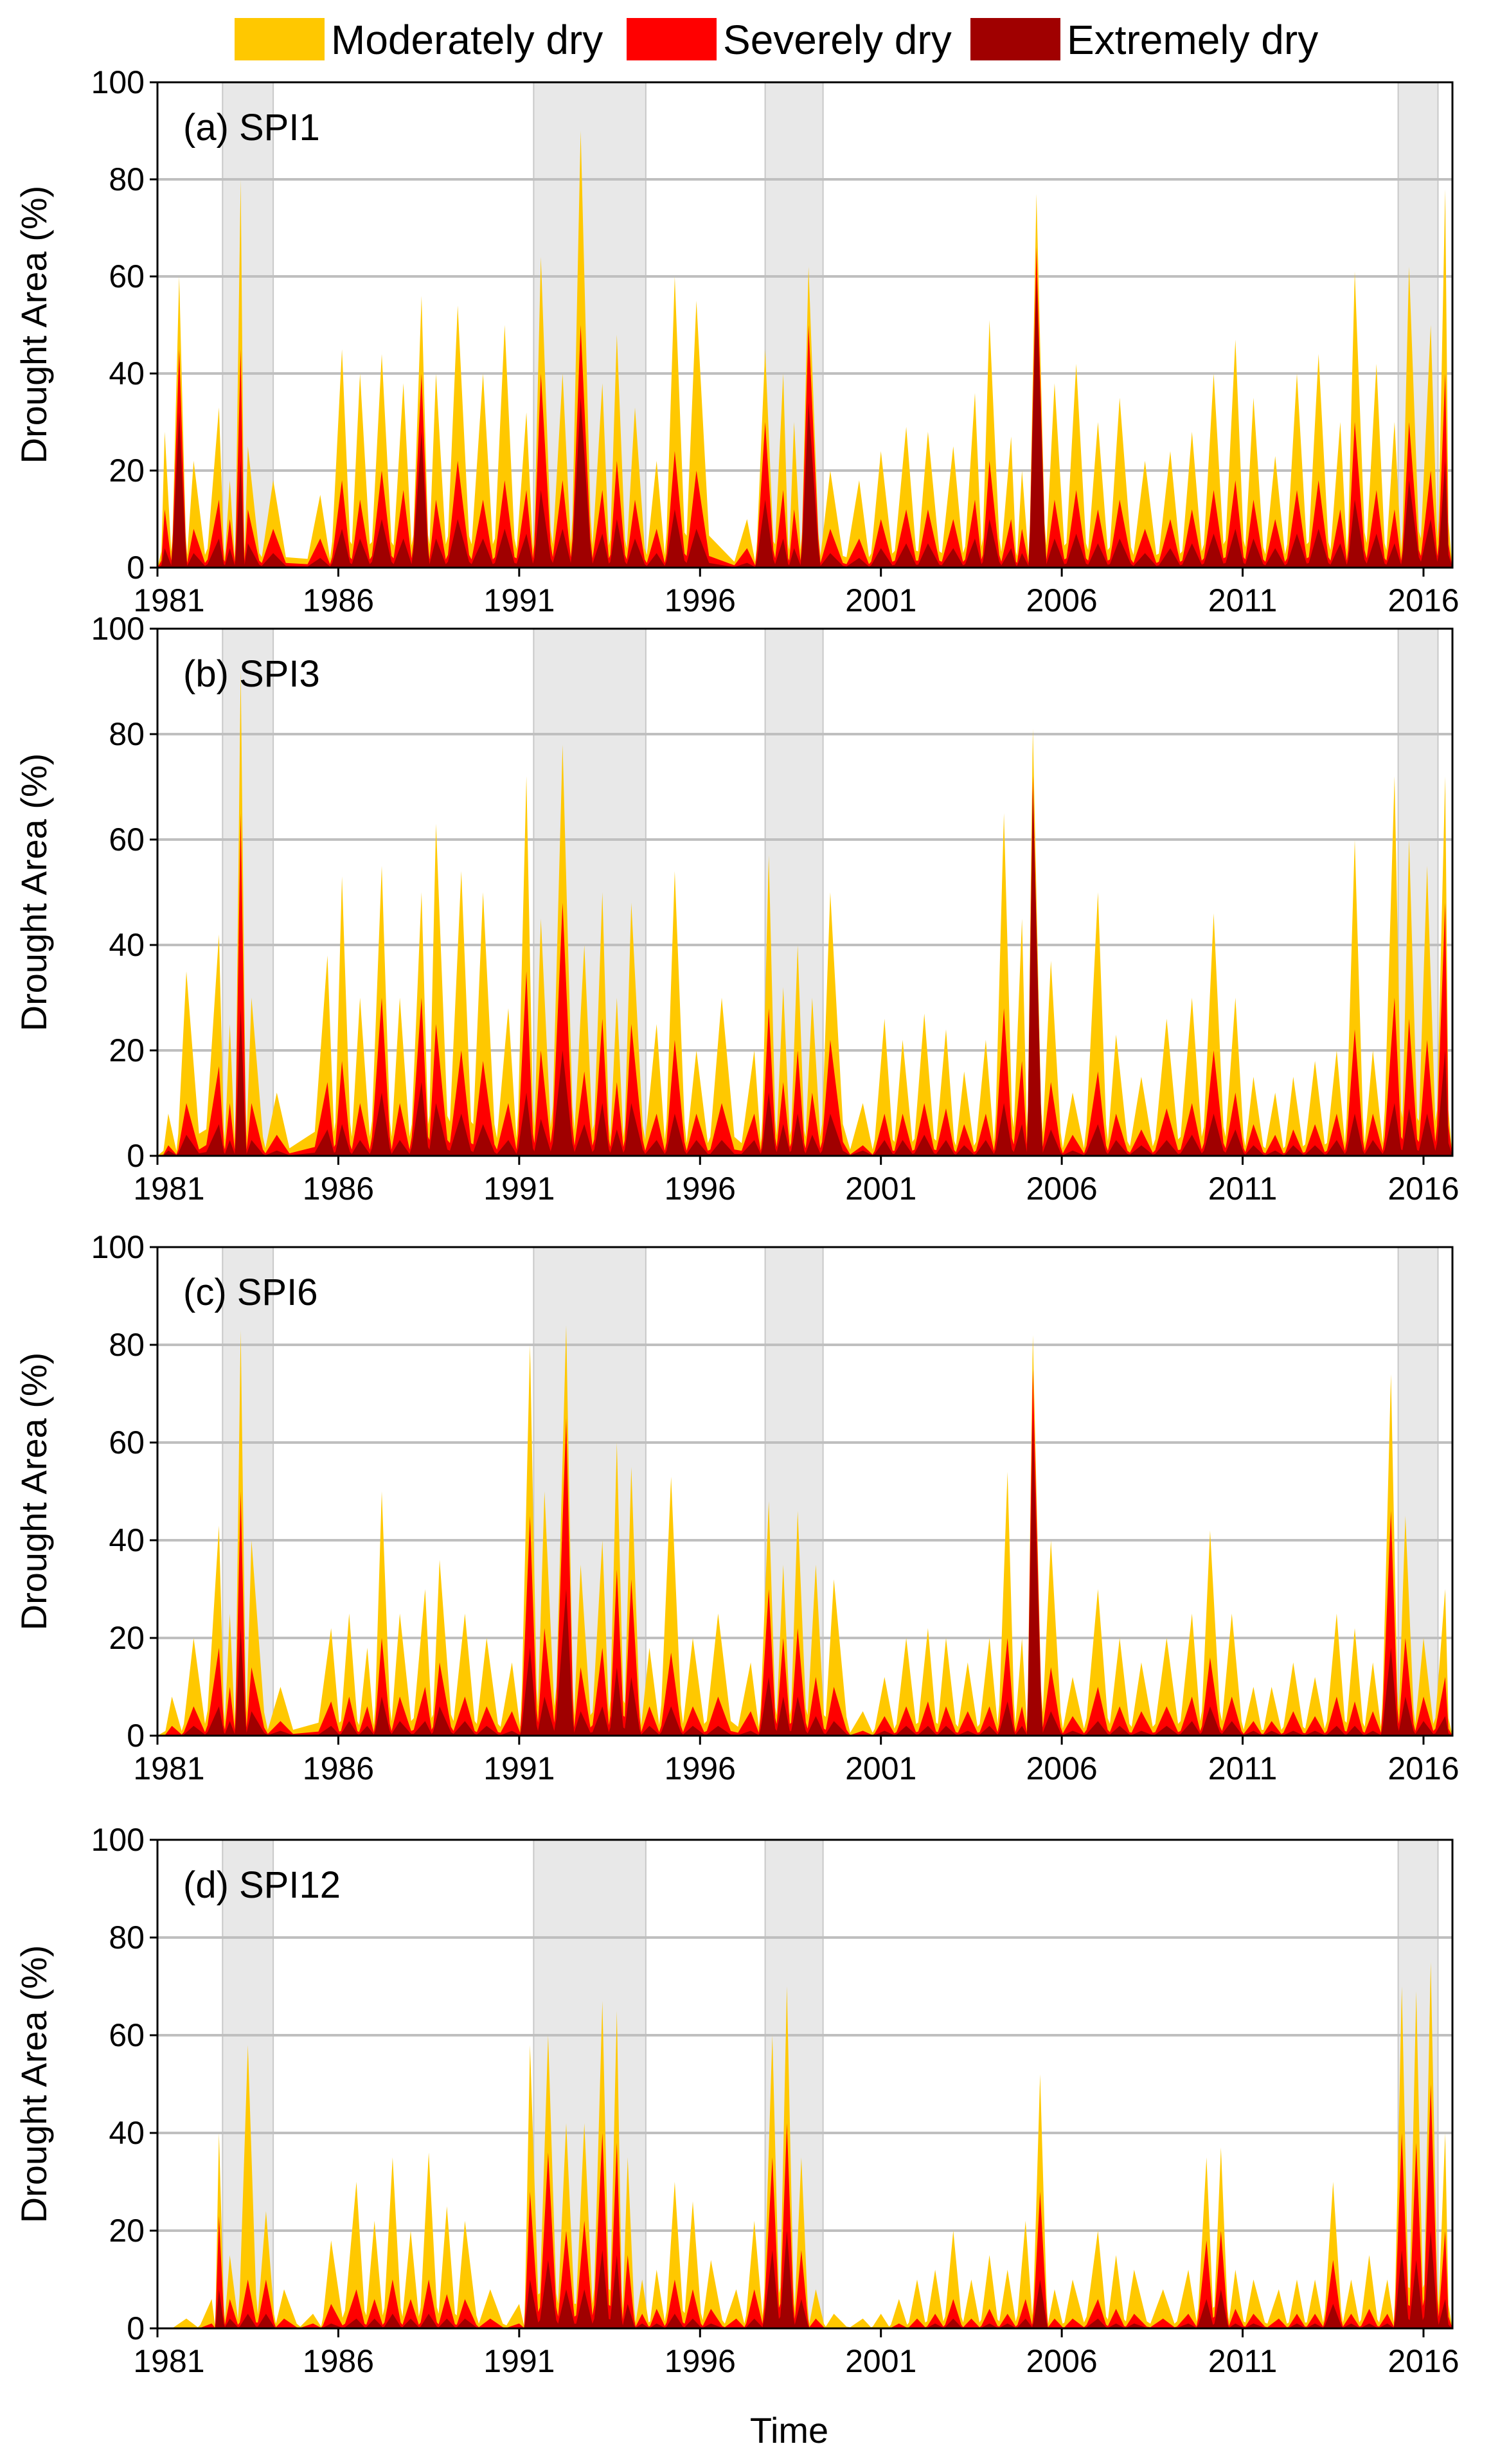 Image resolution: width=1491 pixels, height=2464 pixels. I want to click on panel-title: (d) SPI12, so click(262, 1885).